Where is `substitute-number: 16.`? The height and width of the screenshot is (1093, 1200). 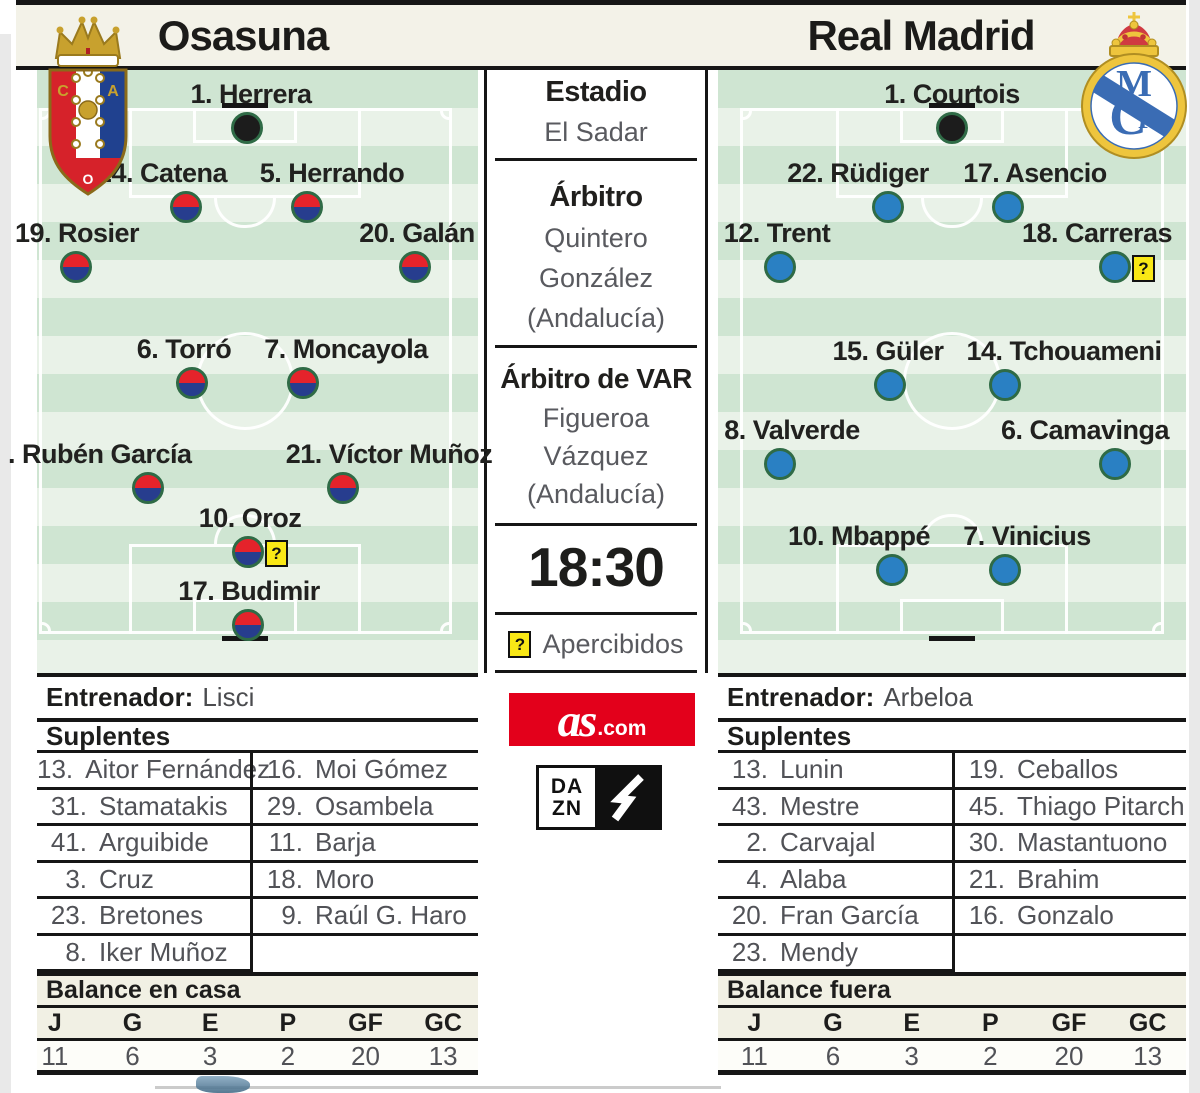 substitute-number: 16. is located at coordinates (986, 915).